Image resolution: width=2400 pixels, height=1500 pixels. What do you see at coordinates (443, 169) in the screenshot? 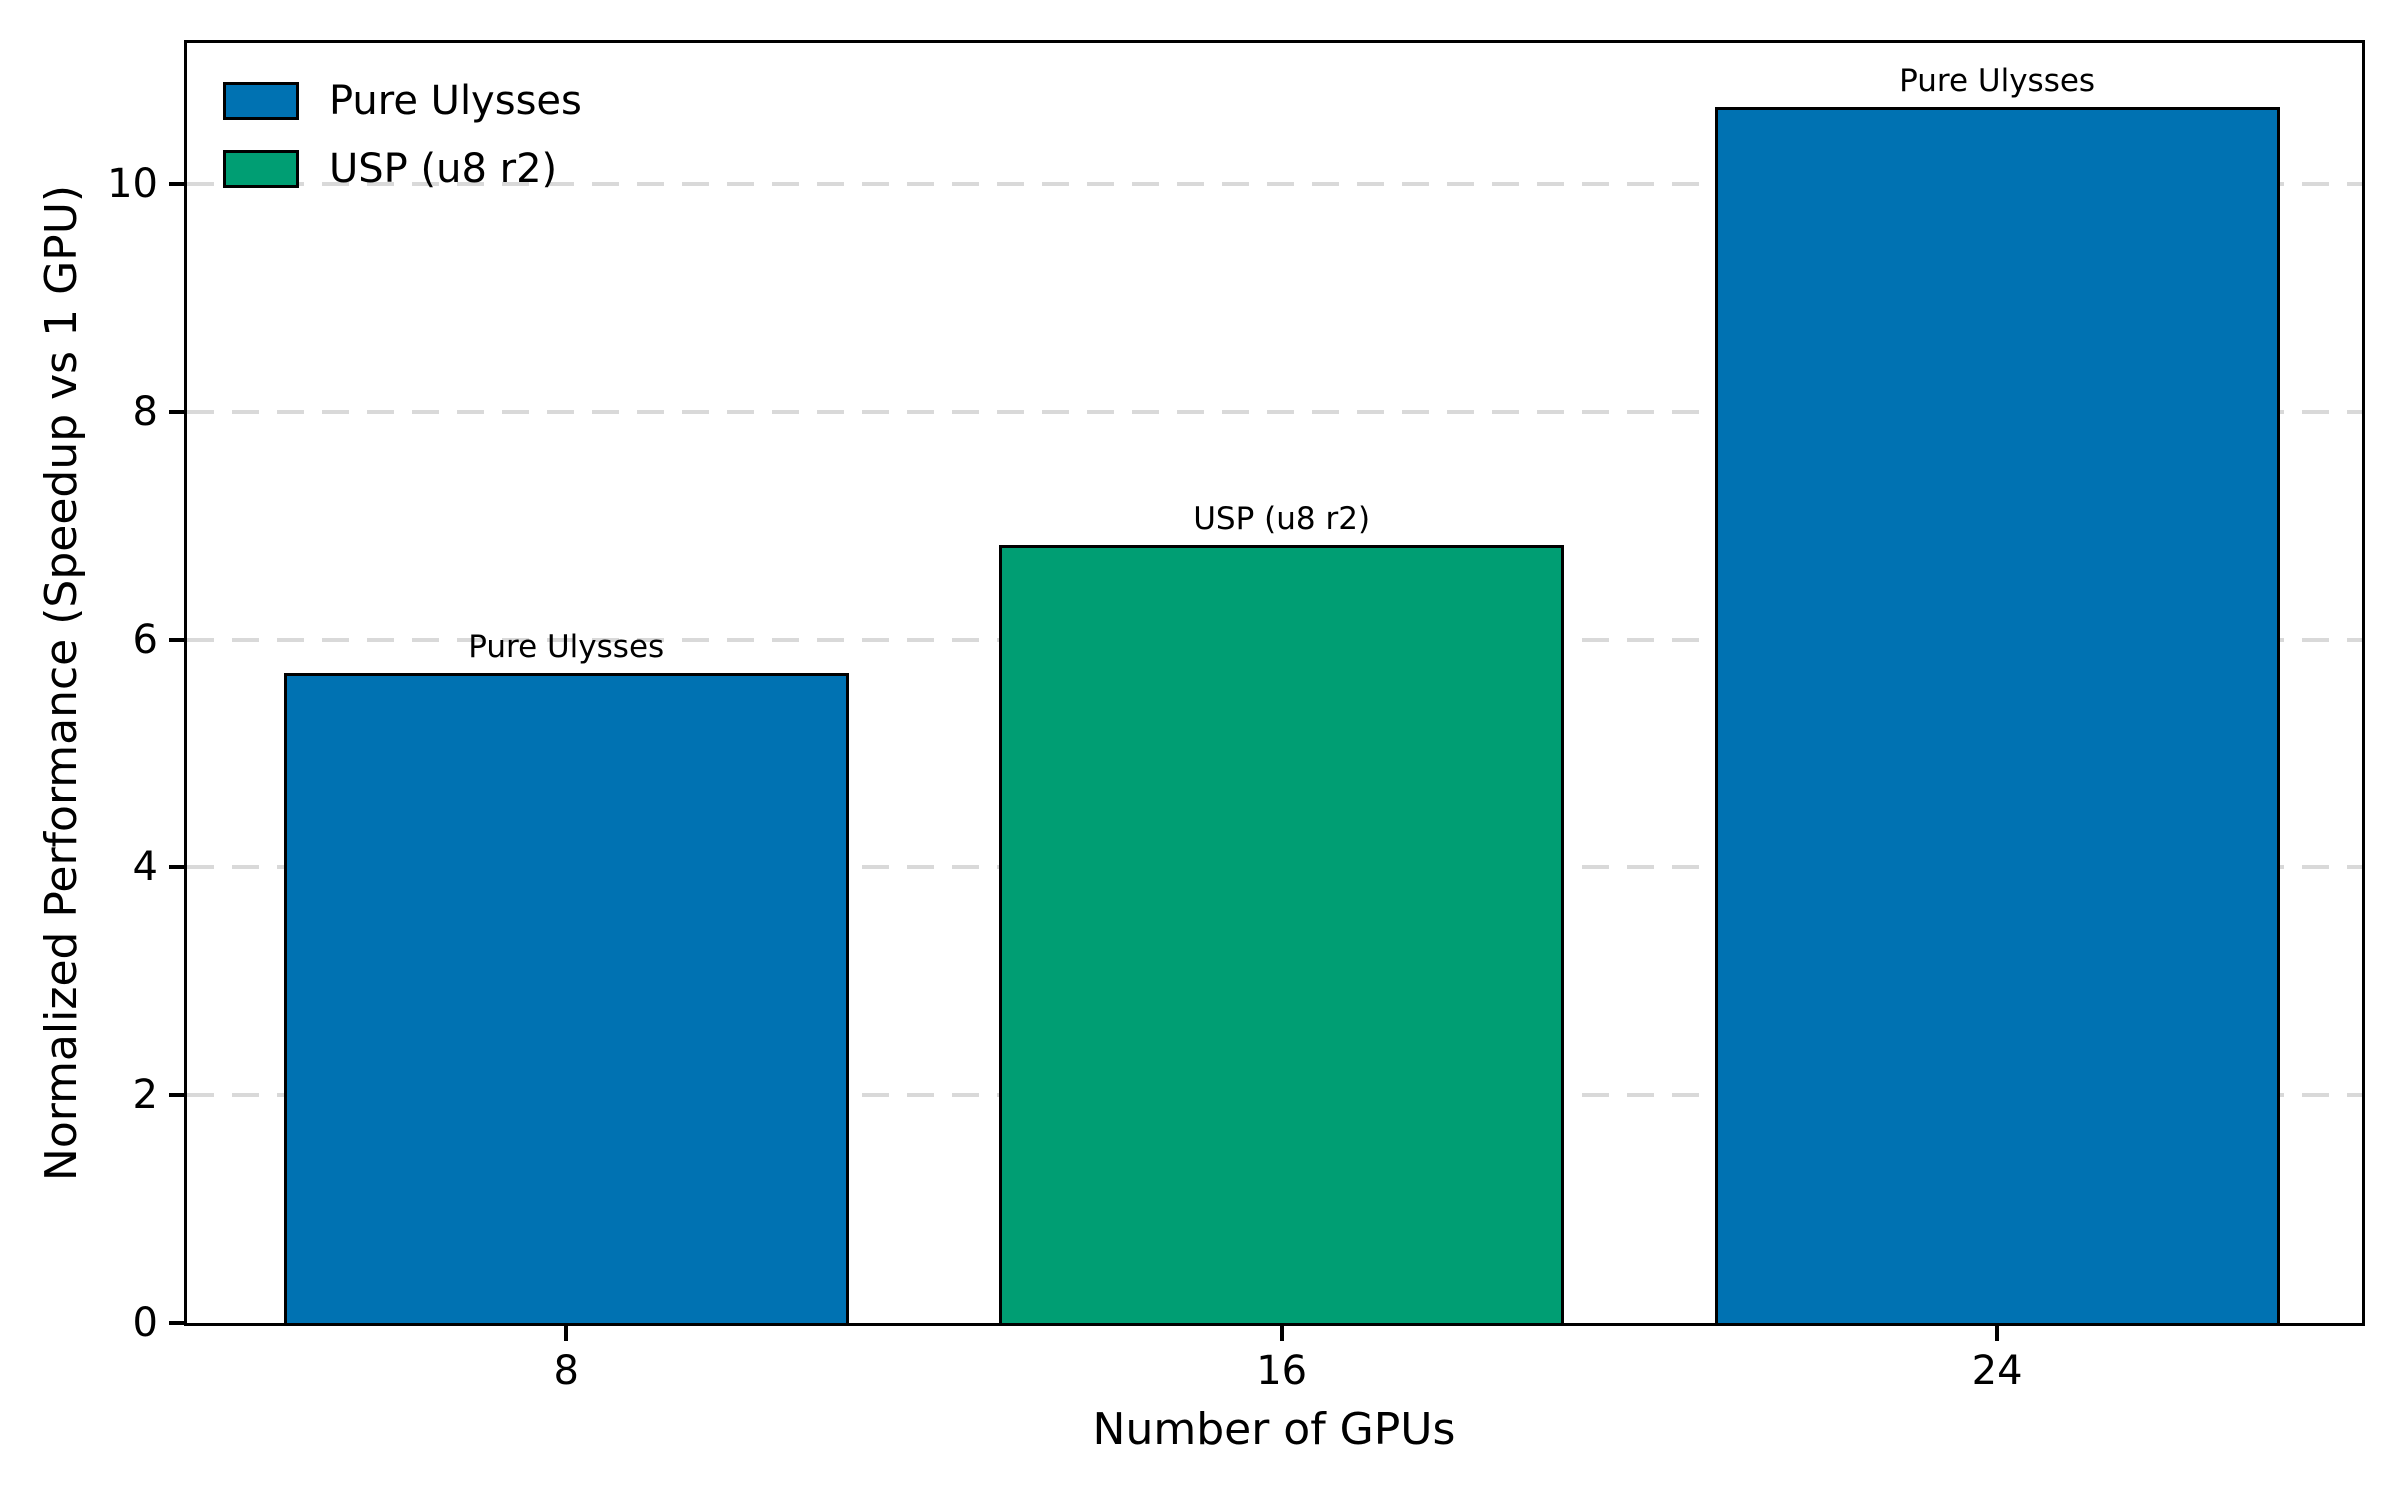
I see `legend-item-label: USP (u8 r2)` at bounding box center [443, 169].